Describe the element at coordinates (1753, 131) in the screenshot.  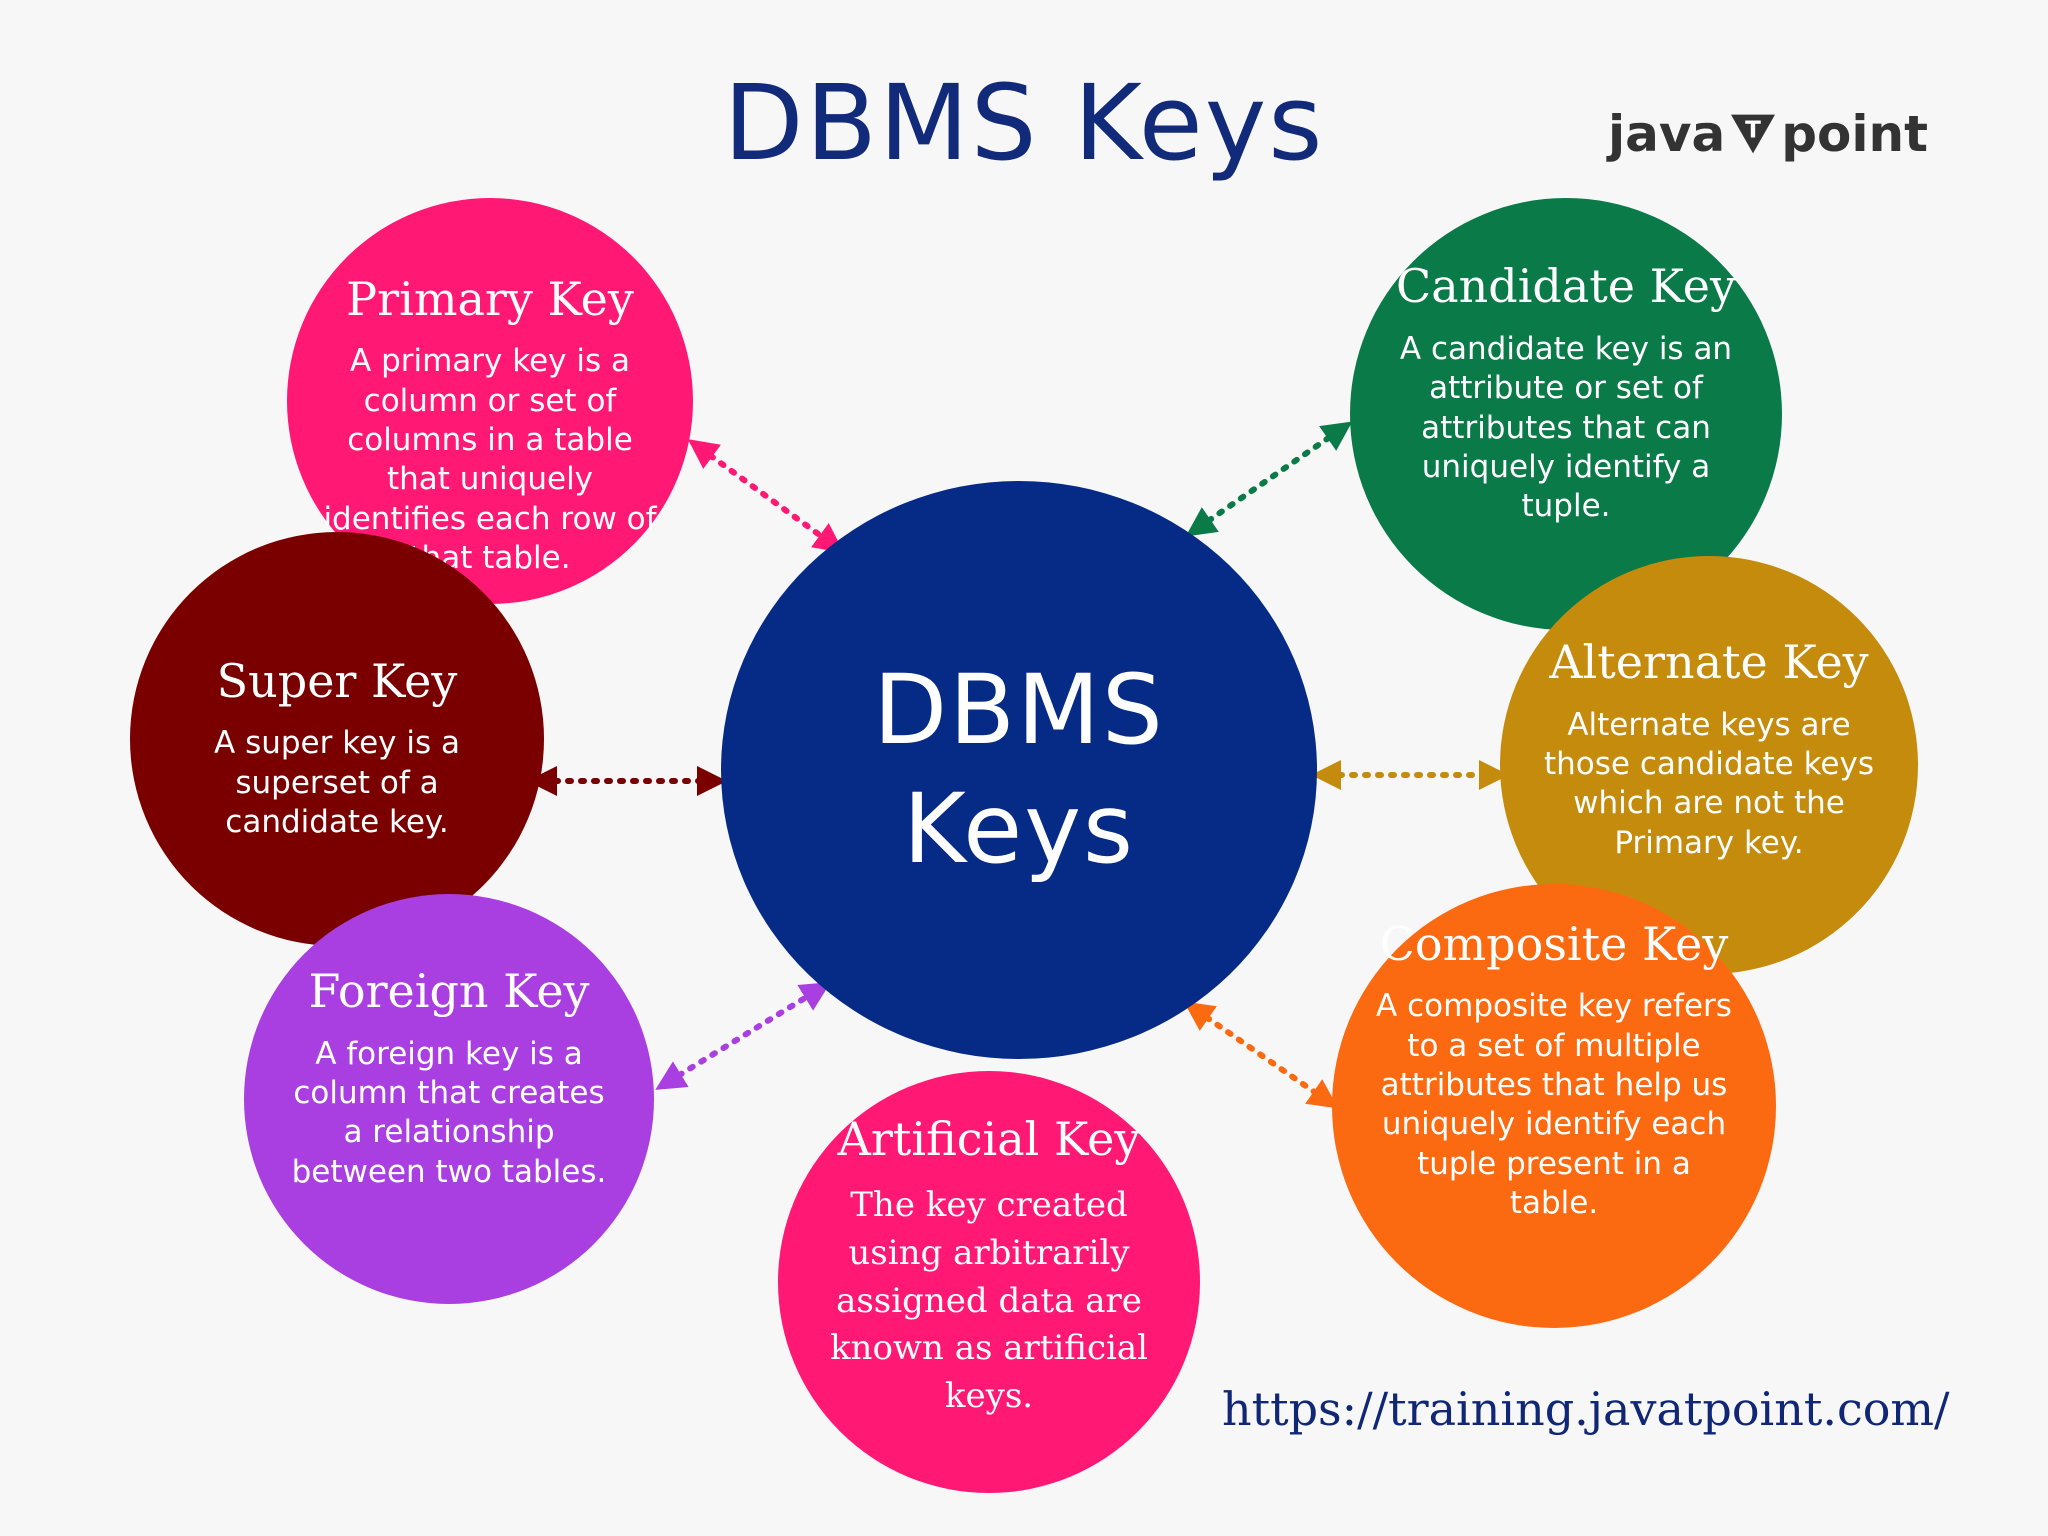
I see `logo-mark-text: T` at that location.